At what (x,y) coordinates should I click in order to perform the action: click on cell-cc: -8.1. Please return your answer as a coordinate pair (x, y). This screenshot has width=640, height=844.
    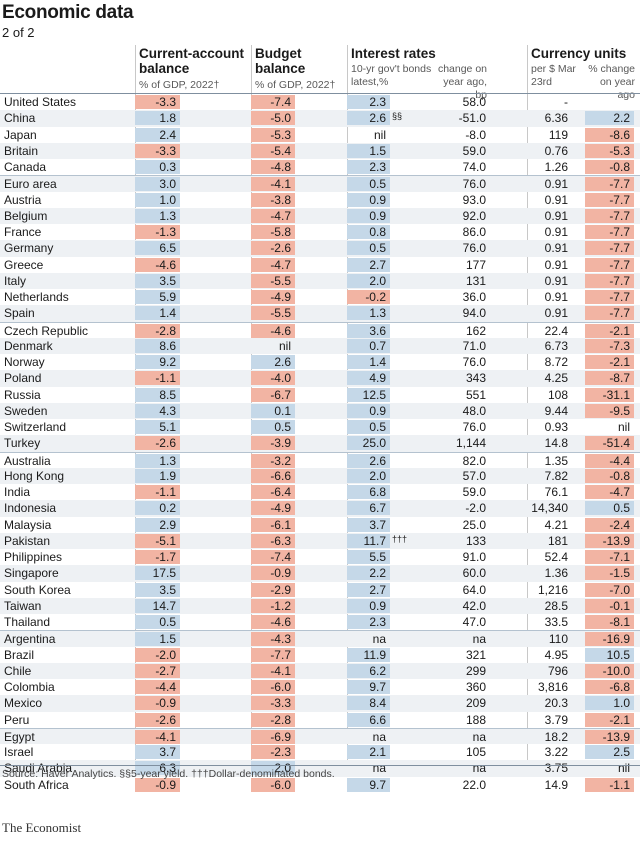
    Looking at the image, I should click on (609, 622).